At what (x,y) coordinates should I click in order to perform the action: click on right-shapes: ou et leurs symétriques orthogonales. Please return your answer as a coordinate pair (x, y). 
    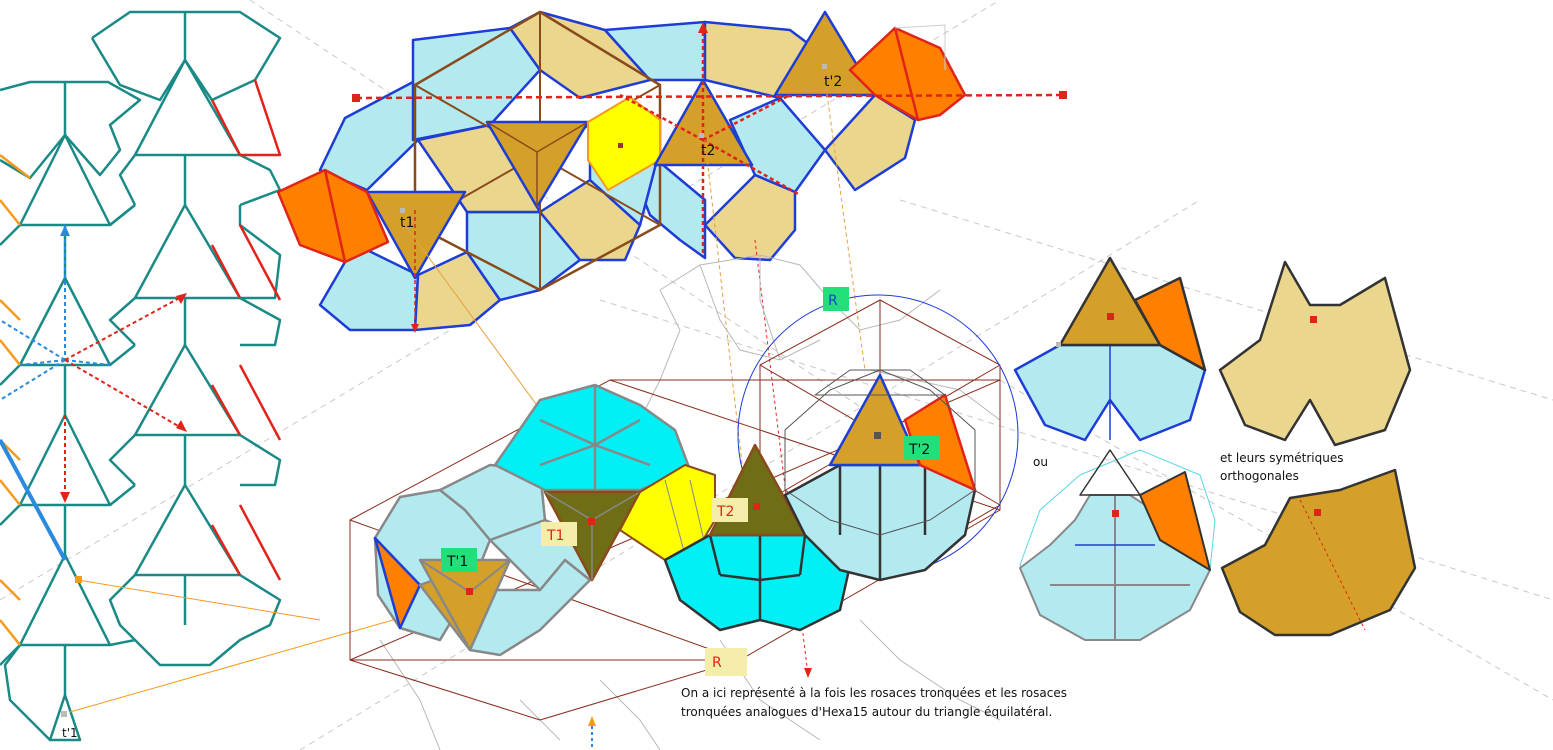
    Looking at the image, I should click on (1215, 448).